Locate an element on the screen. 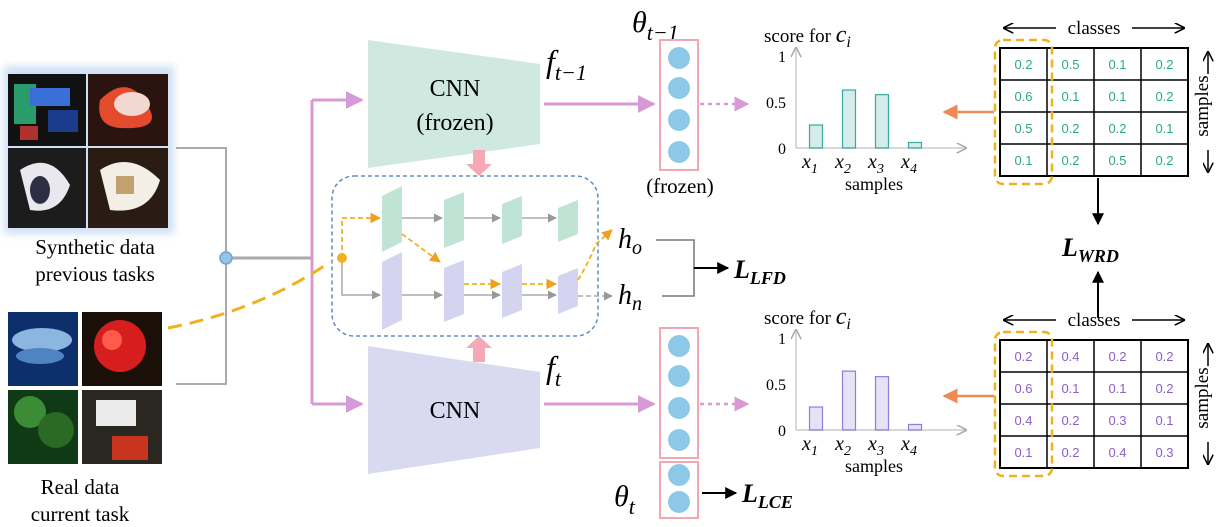 This screenshot has height=527, width=1217. lfd-bracket is located at coordinates (675, 268).